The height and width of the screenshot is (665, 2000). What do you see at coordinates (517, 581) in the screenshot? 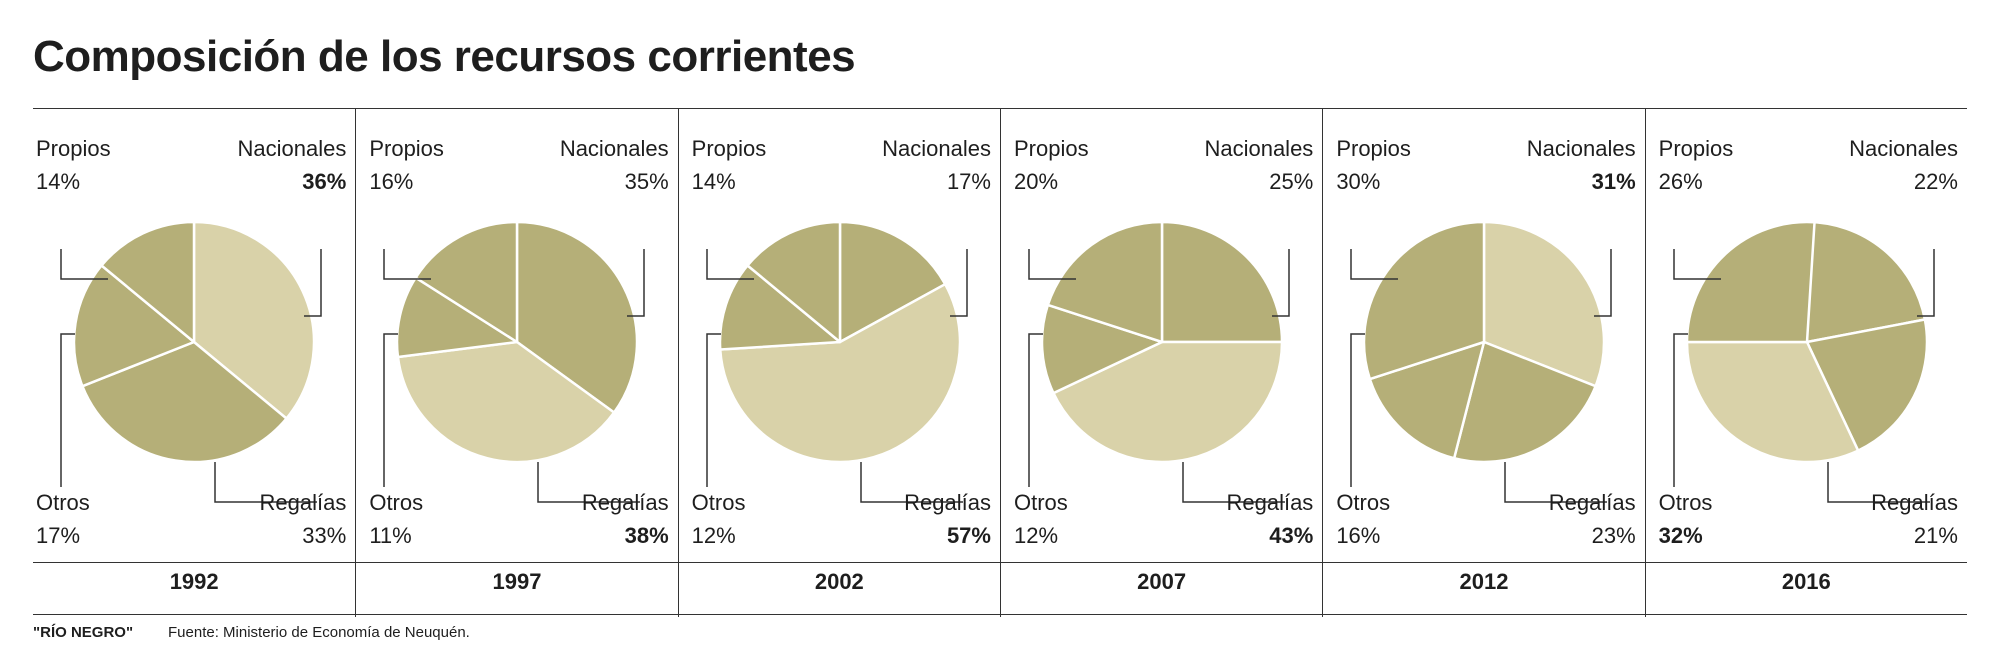
I see `year-label: 1997` at bounding box center [517, 581].